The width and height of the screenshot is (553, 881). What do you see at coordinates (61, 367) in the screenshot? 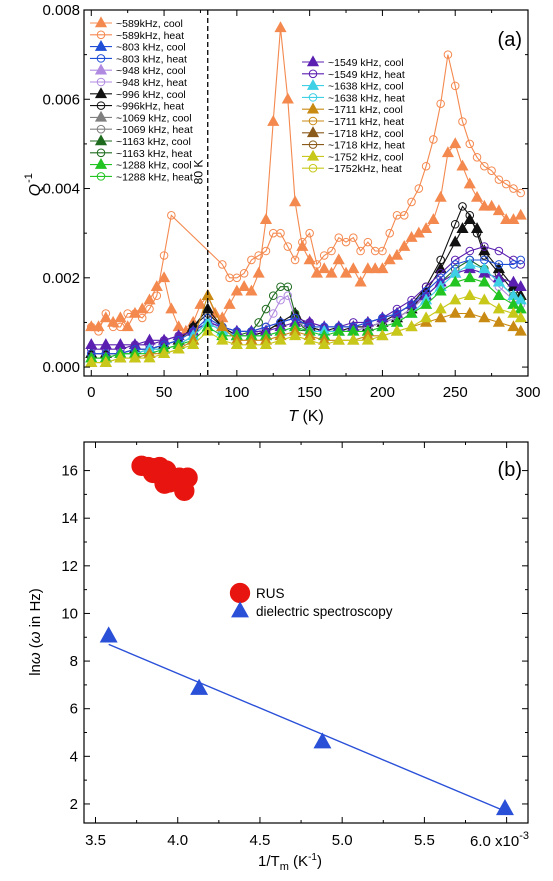
I see `y-tick-label: 0.000` at bounding box center [61, 367].